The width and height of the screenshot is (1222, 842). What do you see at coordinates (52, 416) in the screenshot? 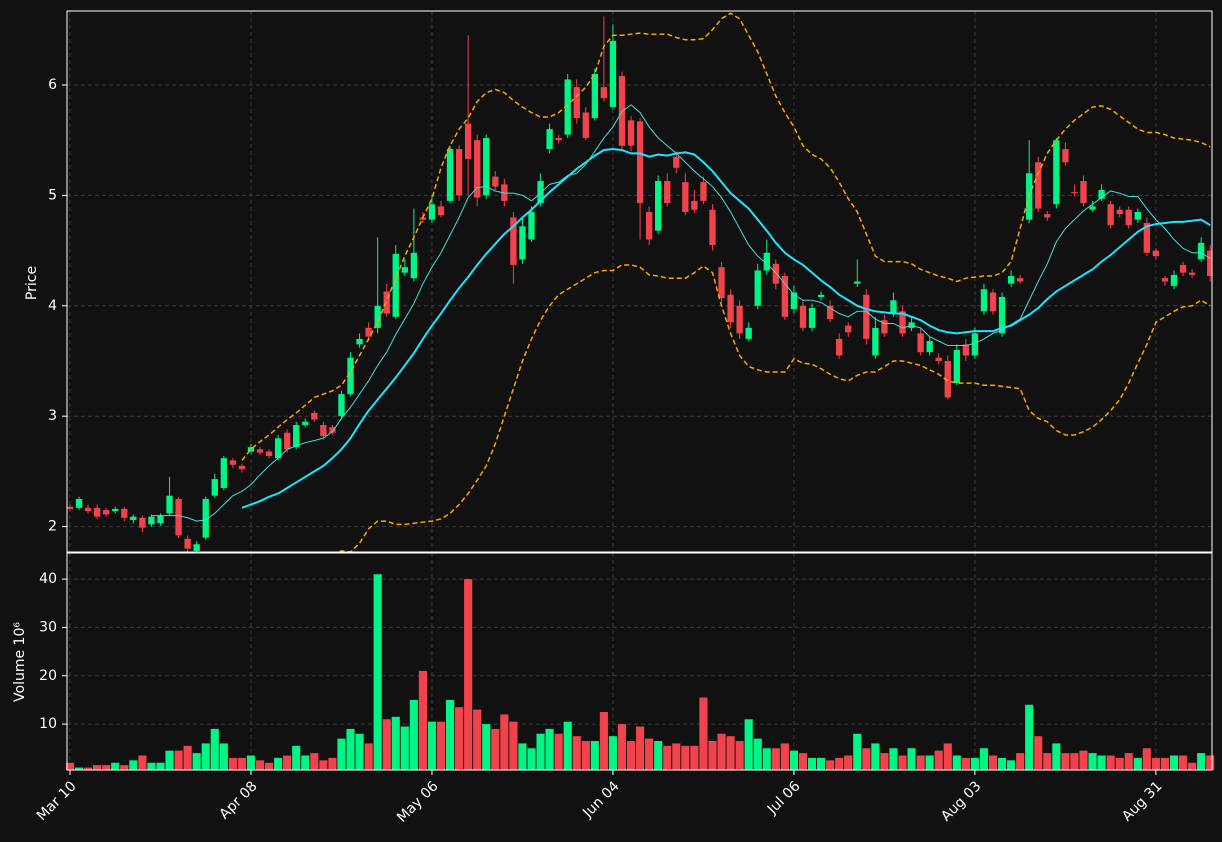
I see `y-tick-label: 3` at bounding box center [52, 416].